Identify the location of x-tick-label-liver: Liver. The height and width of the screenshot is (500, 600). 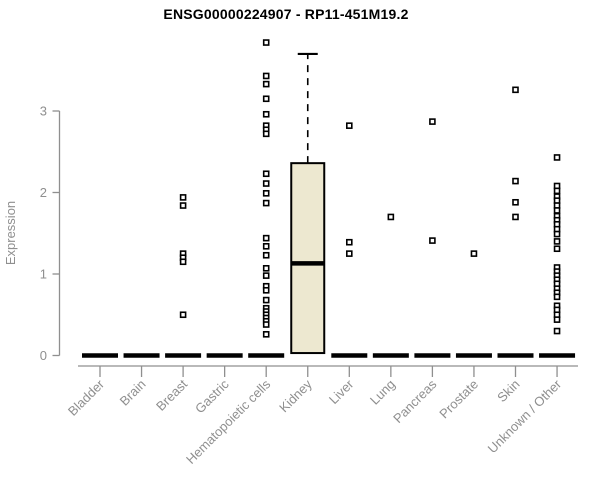
(341, 391).